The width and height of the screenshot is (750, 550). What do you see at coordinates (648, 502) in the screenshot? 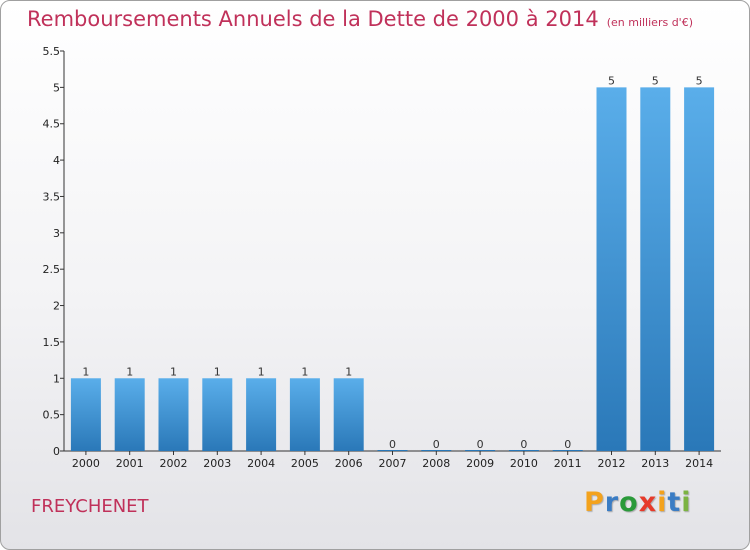
I see `logo-letter: x` at bounding box center [648, 502].